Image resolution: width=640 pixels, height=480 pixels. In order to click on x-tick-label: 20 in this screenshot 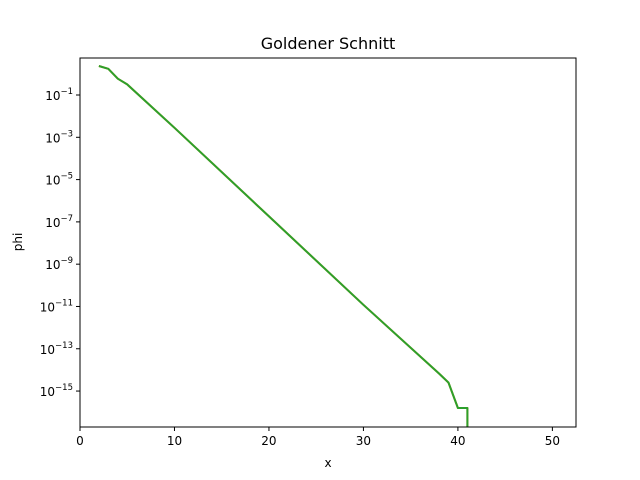, I will do `click(268, 441)`.